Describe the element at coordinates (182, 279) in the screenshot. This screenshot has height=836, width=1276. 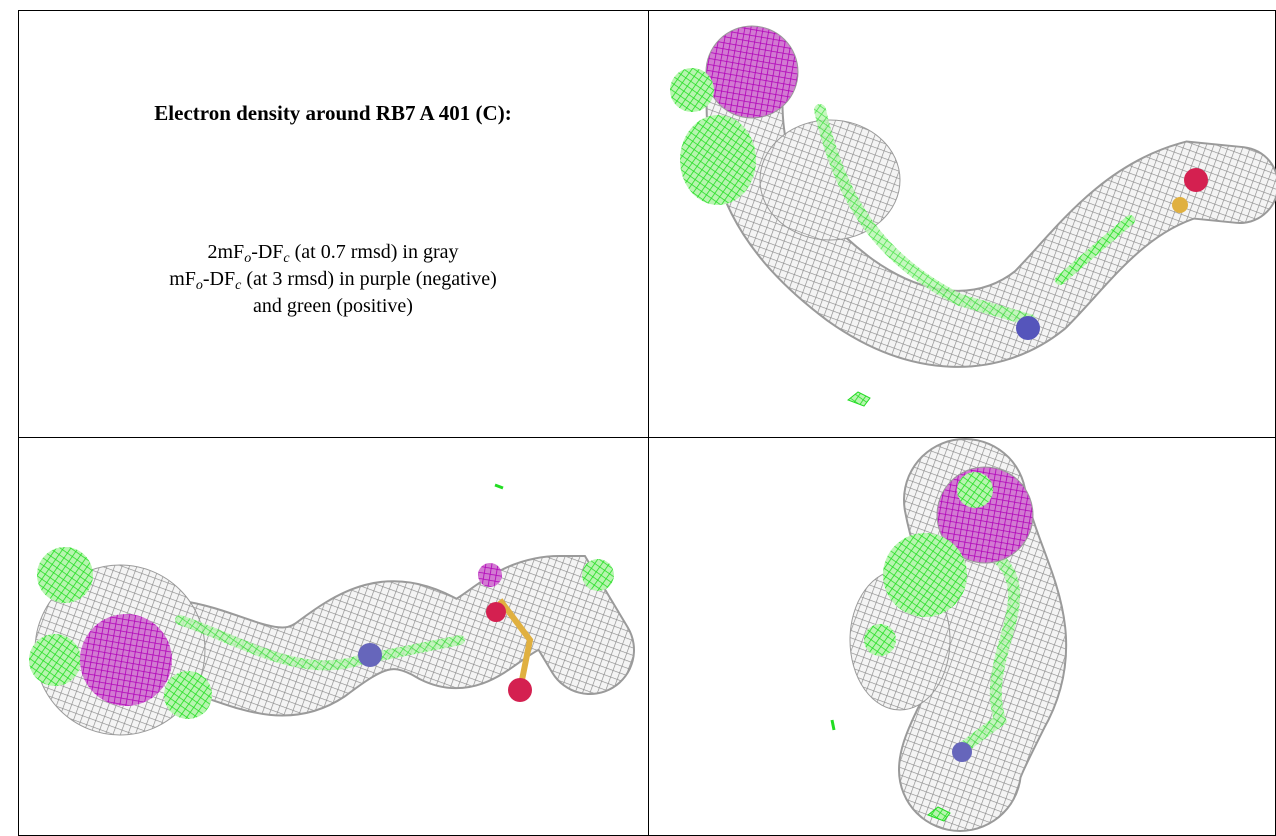
I see `text-run: mF` at that location.